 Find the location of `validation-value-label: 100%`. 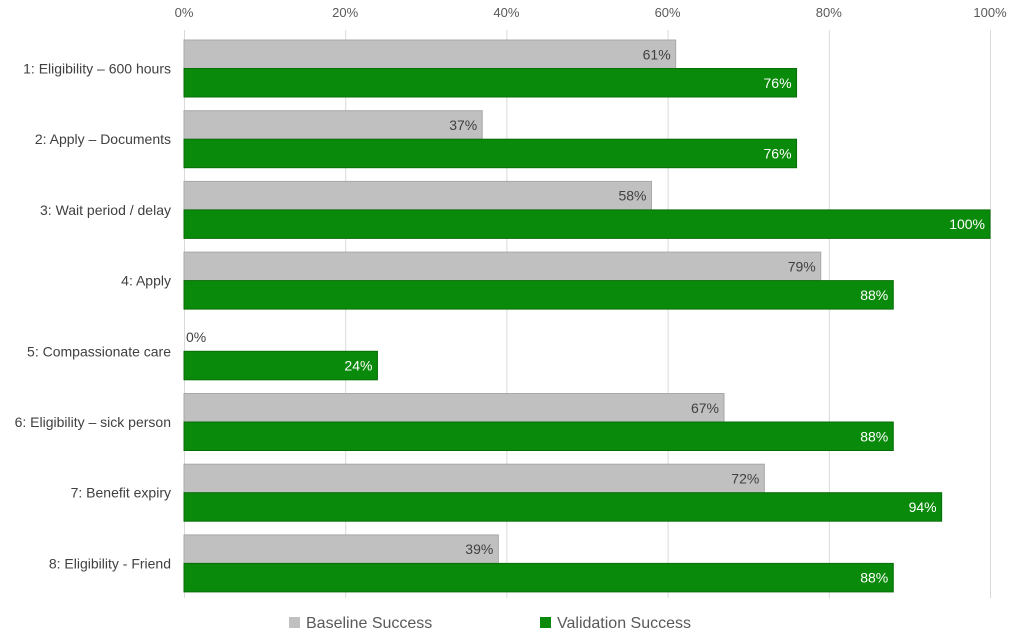

validation-value-label: 100% is located at coordinates (967, 224).